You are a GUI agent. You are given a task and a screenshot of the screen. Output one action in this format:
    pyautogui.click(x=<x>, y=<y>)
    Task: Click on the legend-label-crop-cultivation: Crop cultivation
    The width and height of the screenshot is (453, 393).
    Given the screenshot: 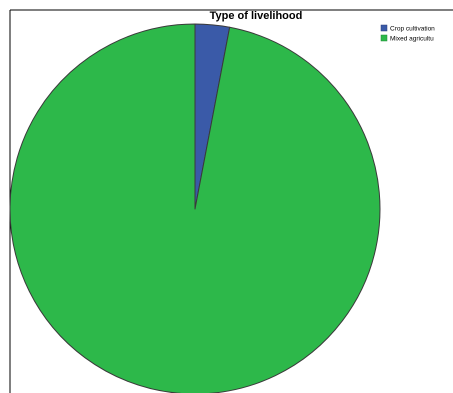 What is the action you would take?
    pyautogui.click(x=412, y=29)
    